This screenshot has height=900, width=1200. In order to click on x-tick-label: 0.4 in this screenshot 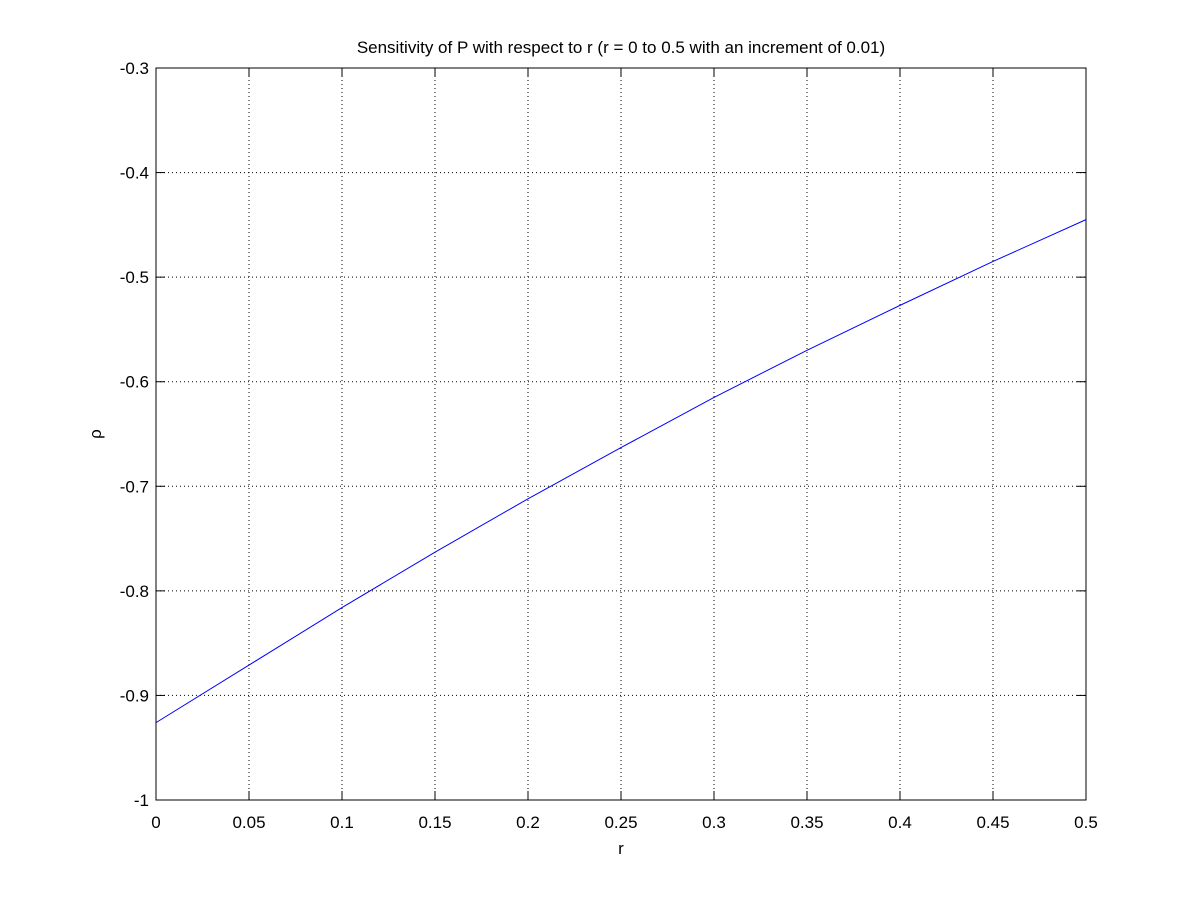, I will do `click(900, 822)`.